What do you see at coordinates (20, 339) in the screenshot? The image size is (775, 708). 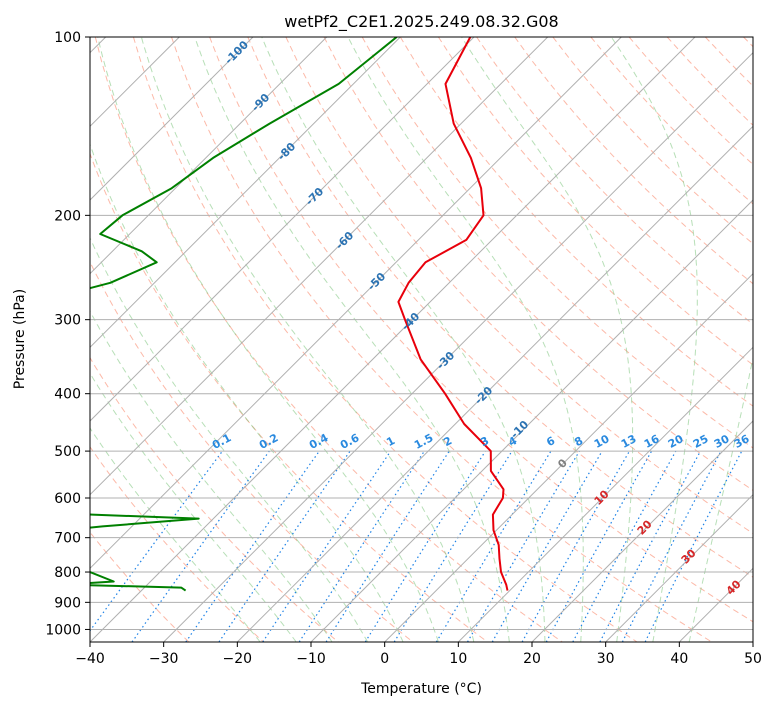 I see `y-axis-label: Pressure (hPa)` at bounding box center [20, 339].